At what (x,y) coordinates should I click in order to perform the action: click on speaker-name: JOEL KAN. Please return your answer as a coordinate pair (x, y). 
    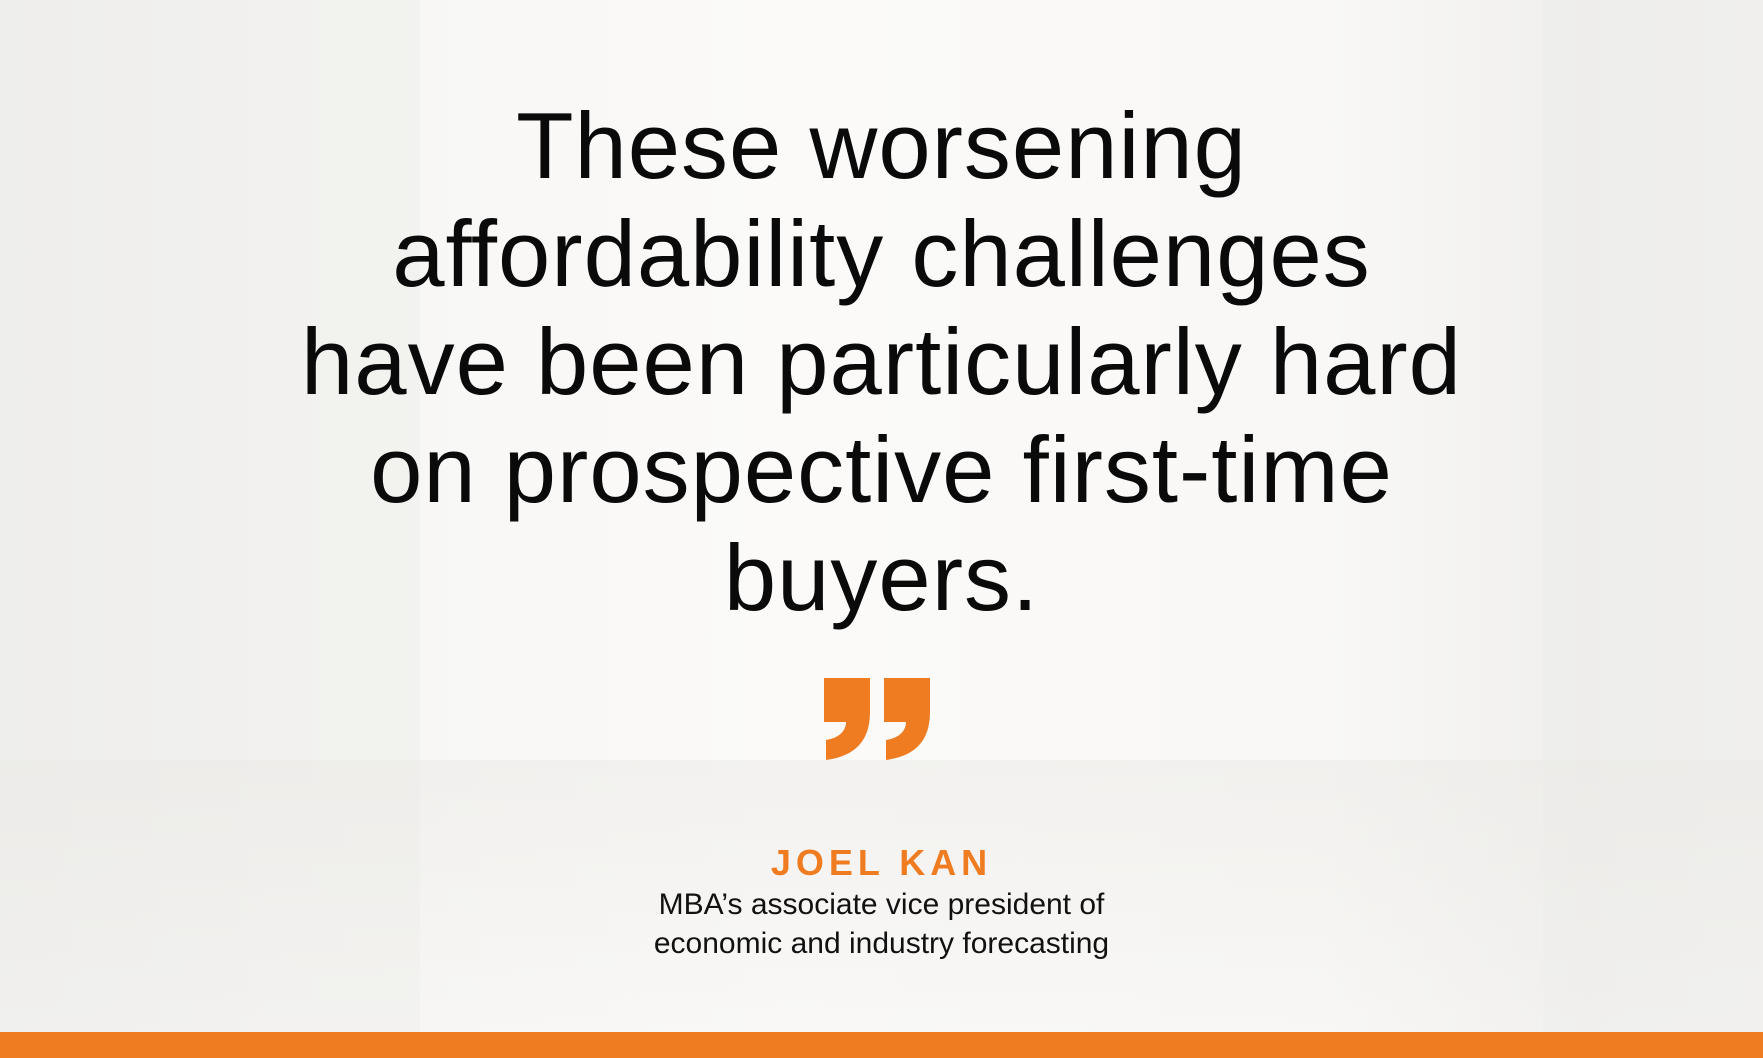
    Looking at the image, I should click on (881, 862).